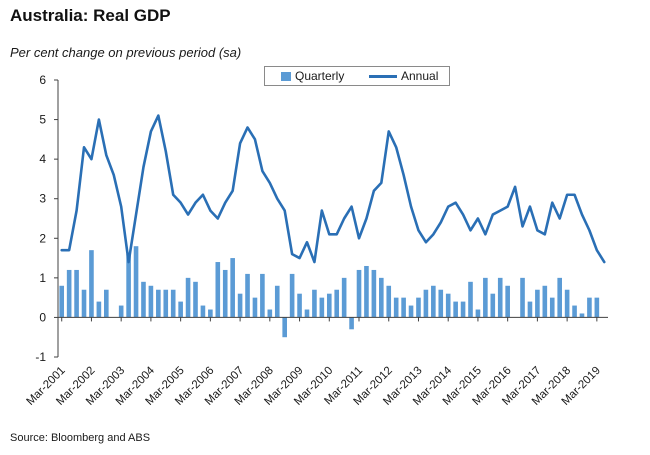  Describe the element at coordinates (126, 52) in the screenshot. I see `y-axis-label: Per cent change on previous period (sa)` at that location.